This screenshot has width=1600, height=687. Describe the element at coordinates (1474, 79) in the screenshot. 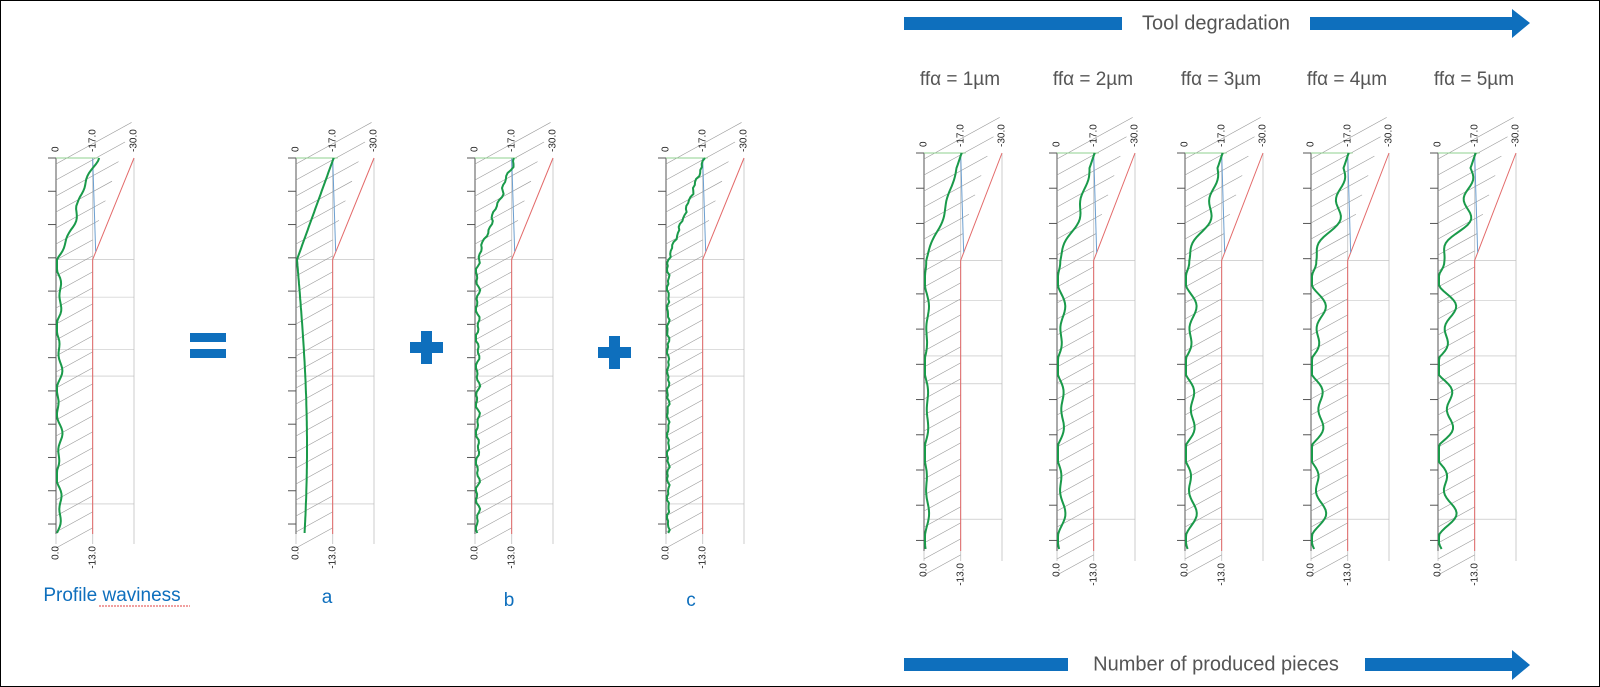

I see `wear-label: ffα = 5µm` at that location.